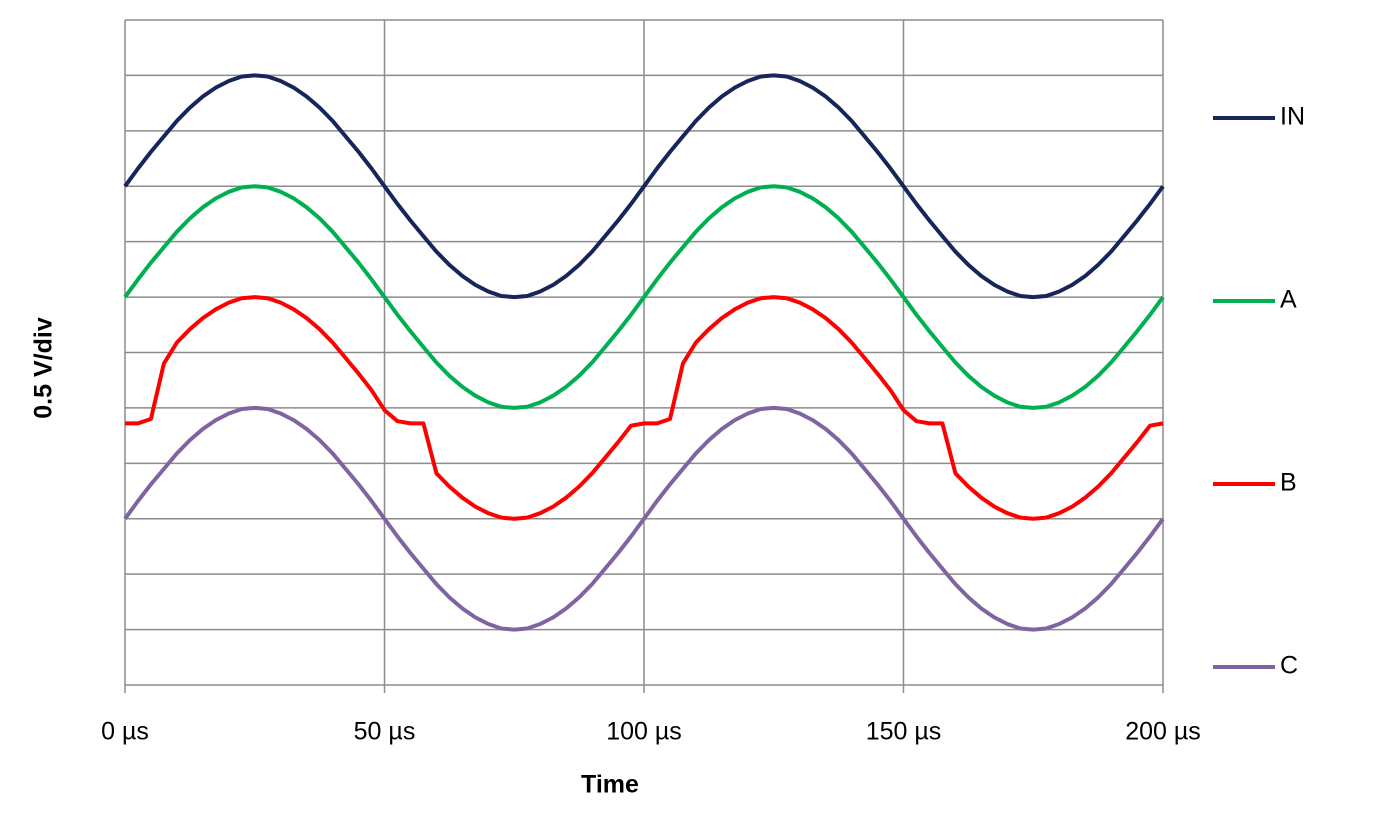  Describe the element at coordinates (1288, 300) in the screenshot. I see `legend-label: A` at that location.